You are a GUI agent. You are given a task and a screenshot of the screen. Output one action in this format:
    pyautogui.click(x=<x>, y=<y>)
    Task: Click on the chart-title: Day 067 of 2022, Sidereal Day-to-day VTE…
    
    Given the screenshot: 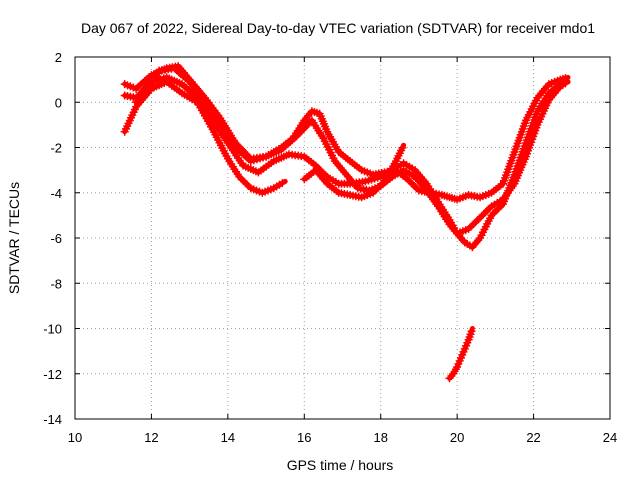 What is the action you would take?
    pyautogui.click(x=338, y=28)
    